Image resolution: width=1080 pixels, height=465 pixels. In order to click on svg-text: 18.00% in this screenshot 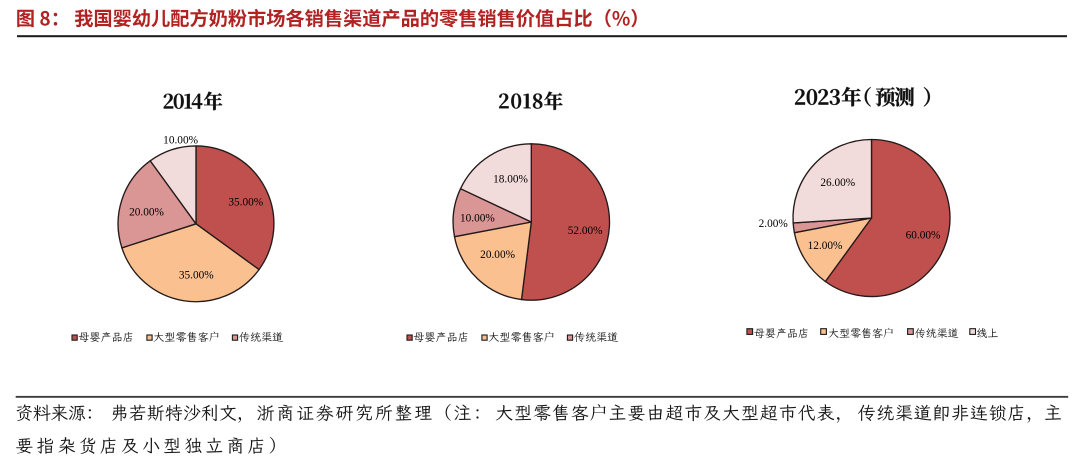, I will do `click(510, 180)`.